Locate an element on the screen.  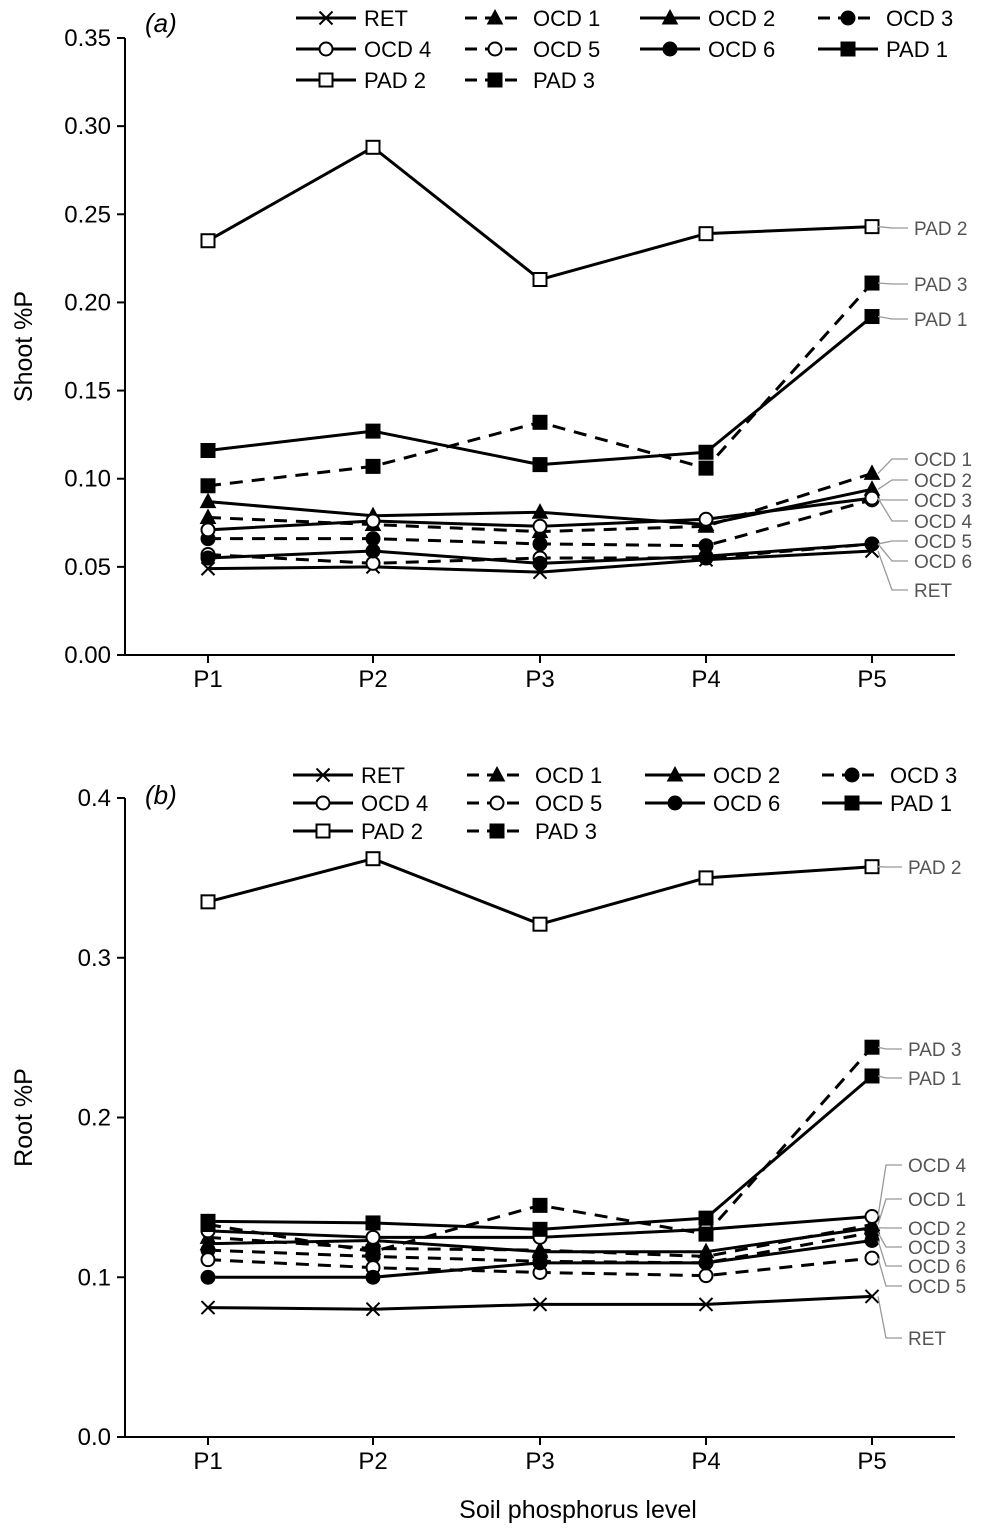
y-tick-label: 0.2 is located at coordinates (94, 1118).